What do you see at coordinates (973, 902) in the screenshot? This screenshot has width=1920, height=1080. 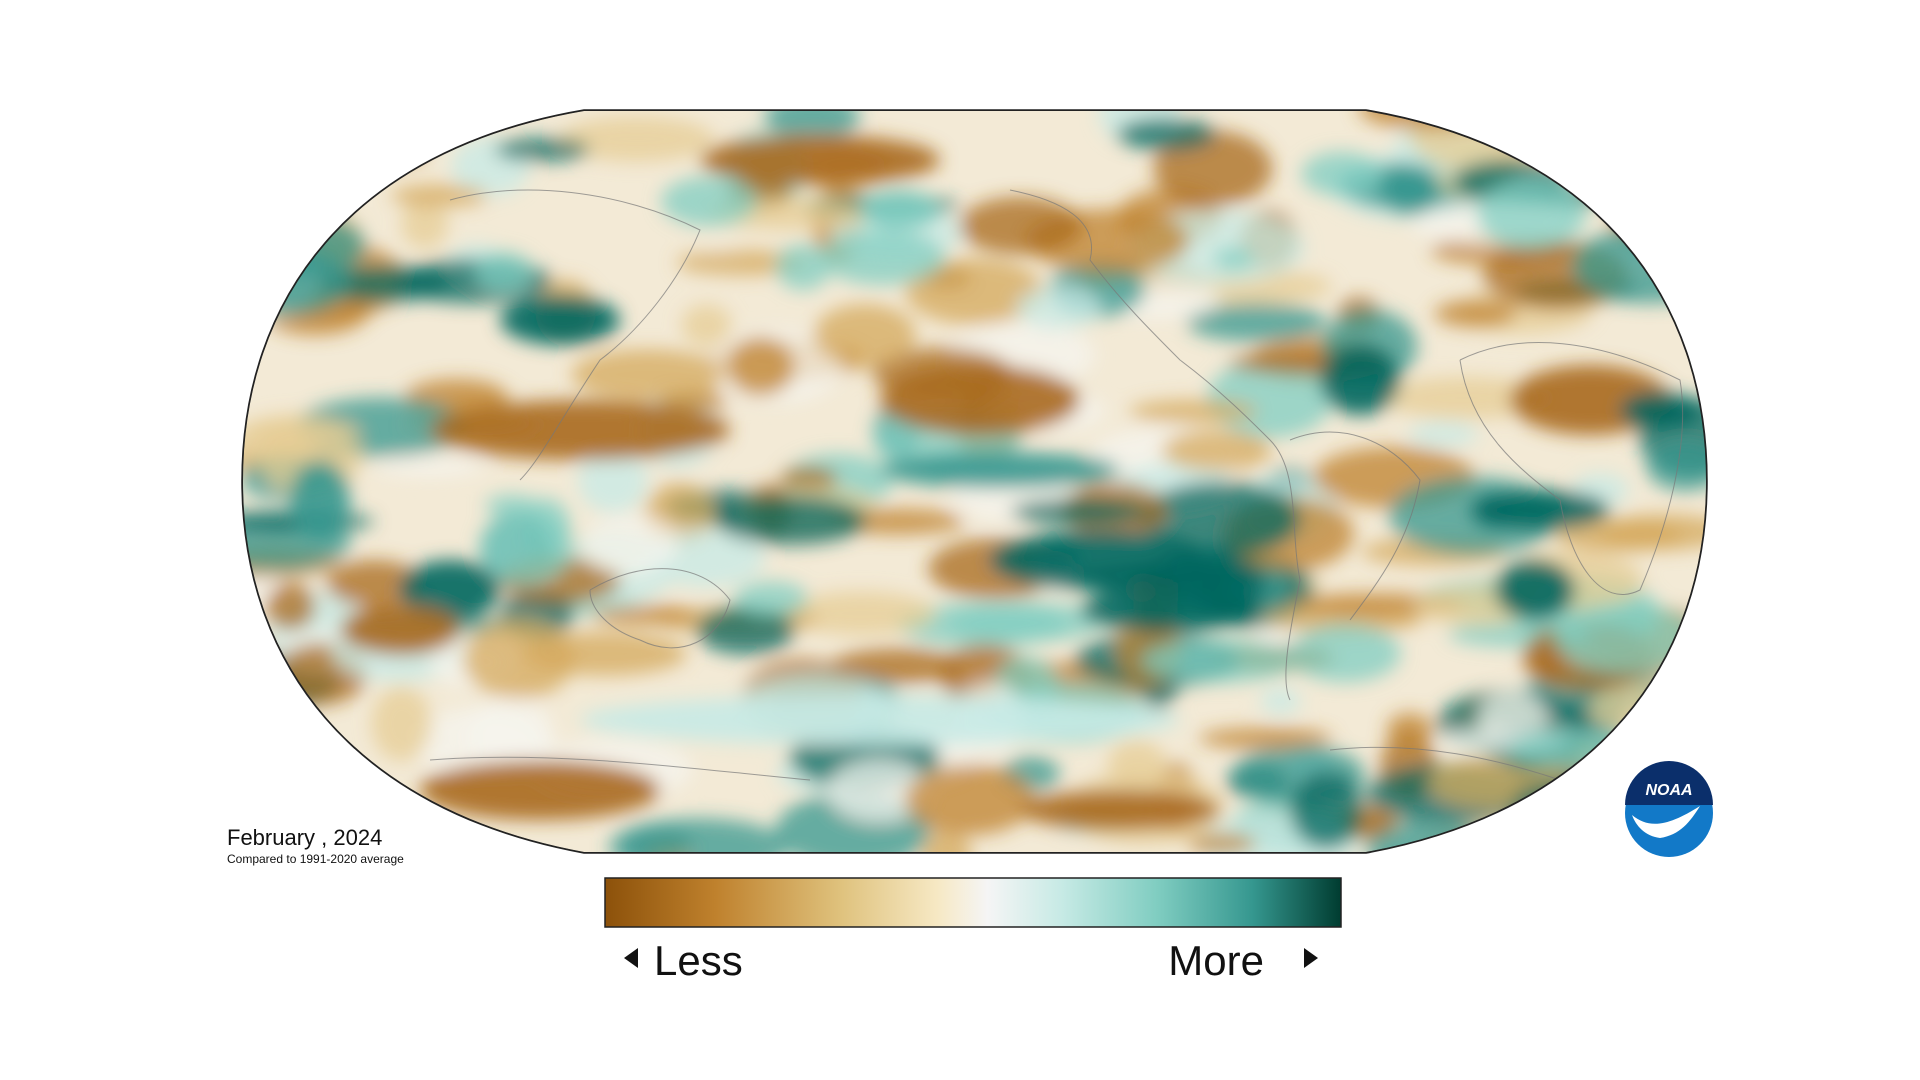 I see `color-scale` at bounding box center [973, 902].